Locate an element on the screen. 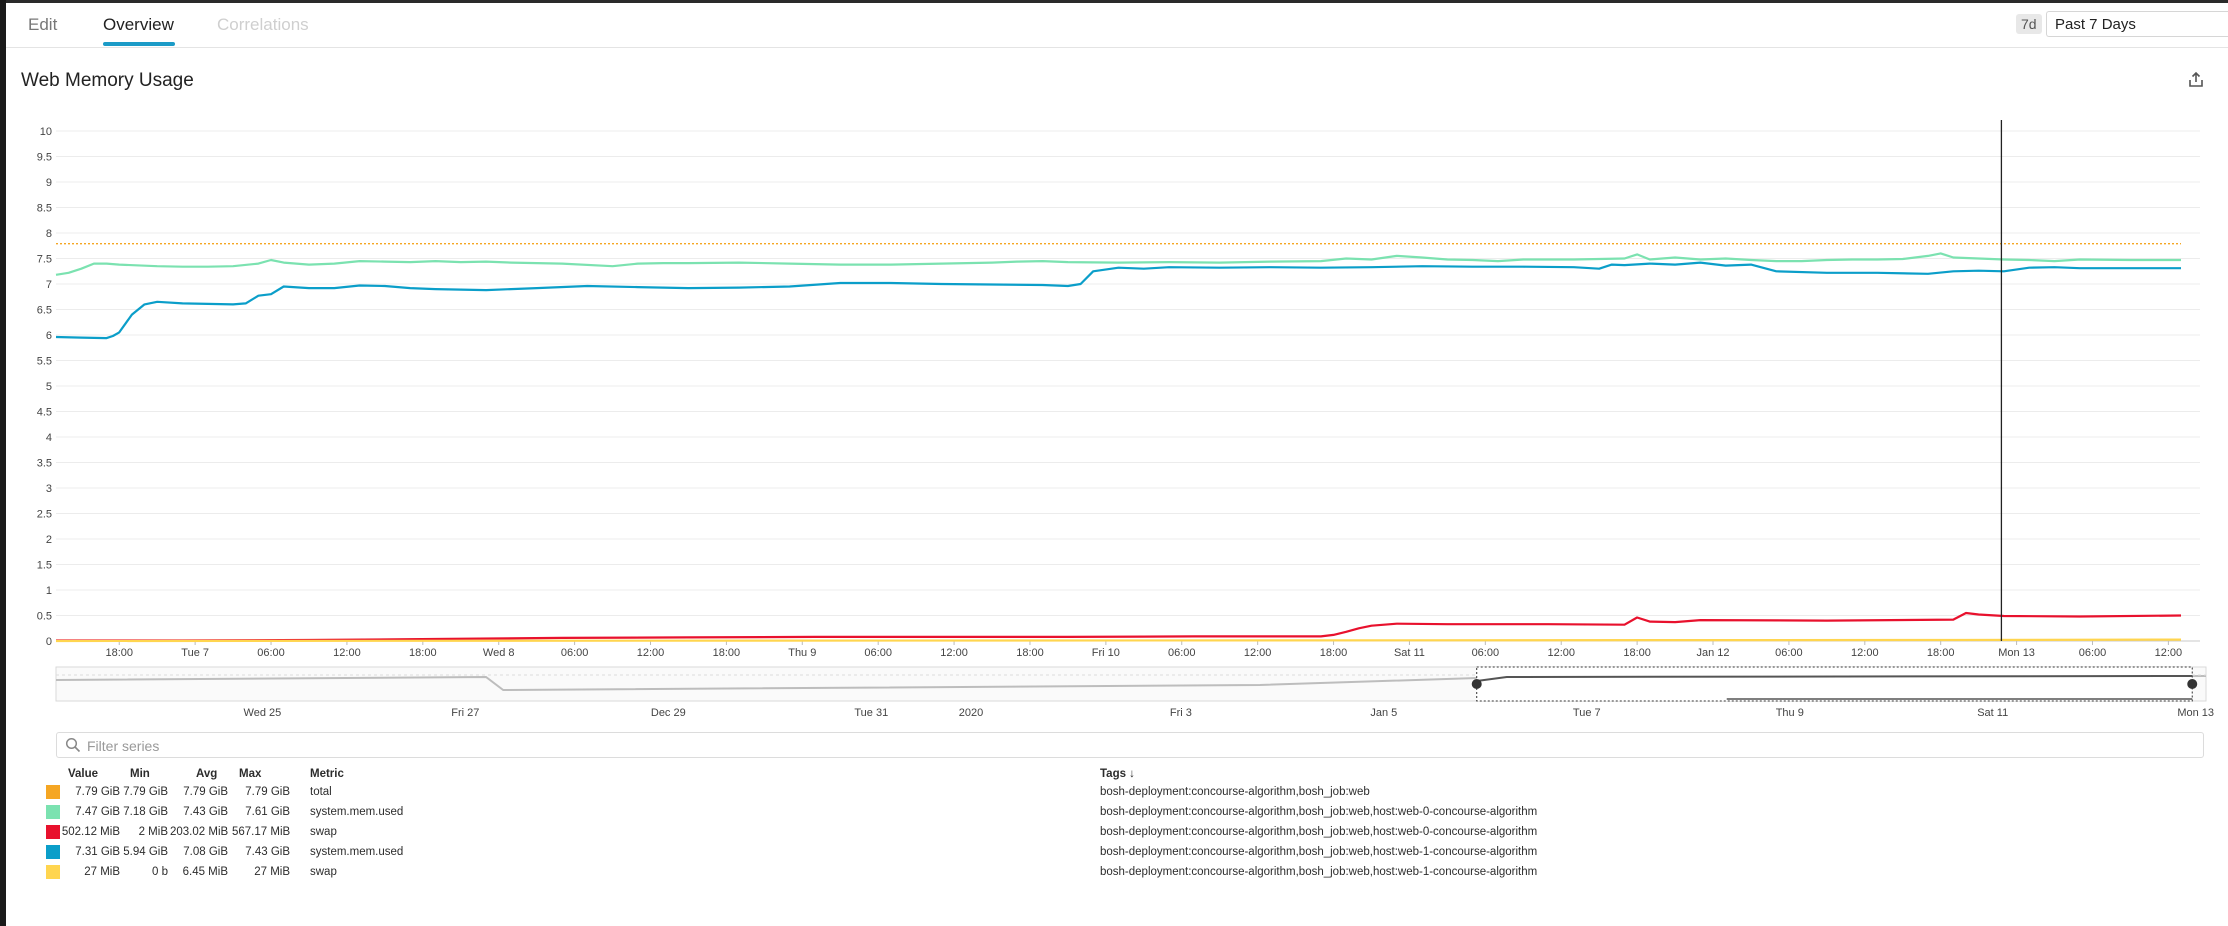  legend-value: 7.79 GiB is located at coordinates (97, 792).